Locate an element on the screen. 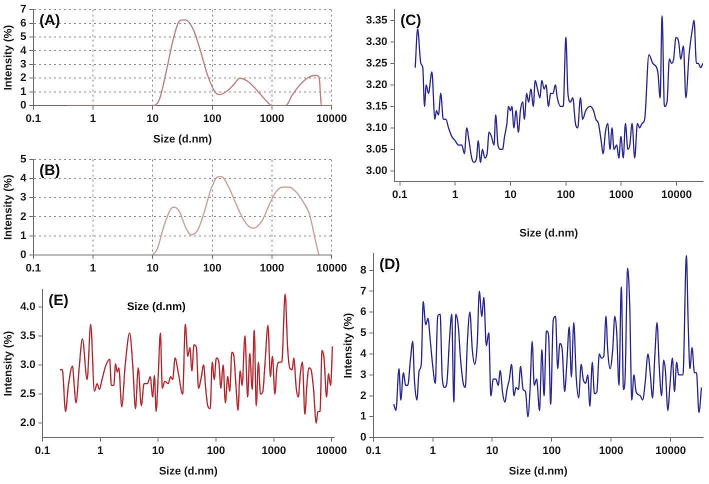 The width and height of the screenshot is (709, 484). annotation: (A) is located at coordinates (49, 21).